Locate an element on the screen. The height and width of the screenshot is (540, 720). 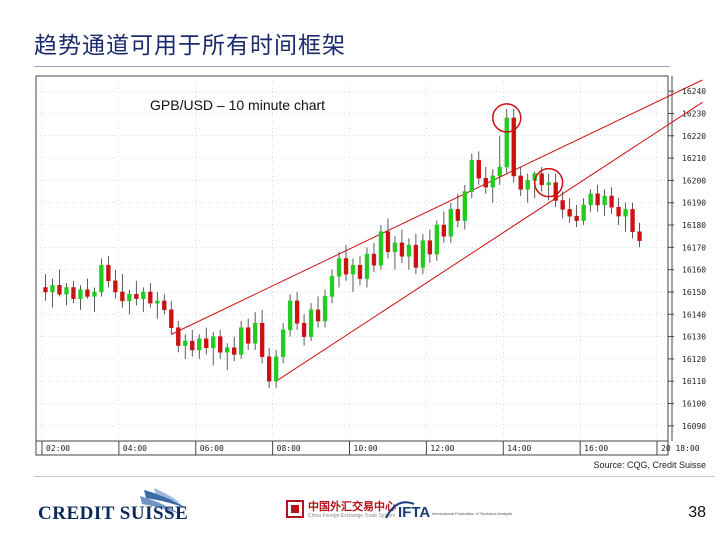
cfx-seal-icon is located at coordinates (295, 509).